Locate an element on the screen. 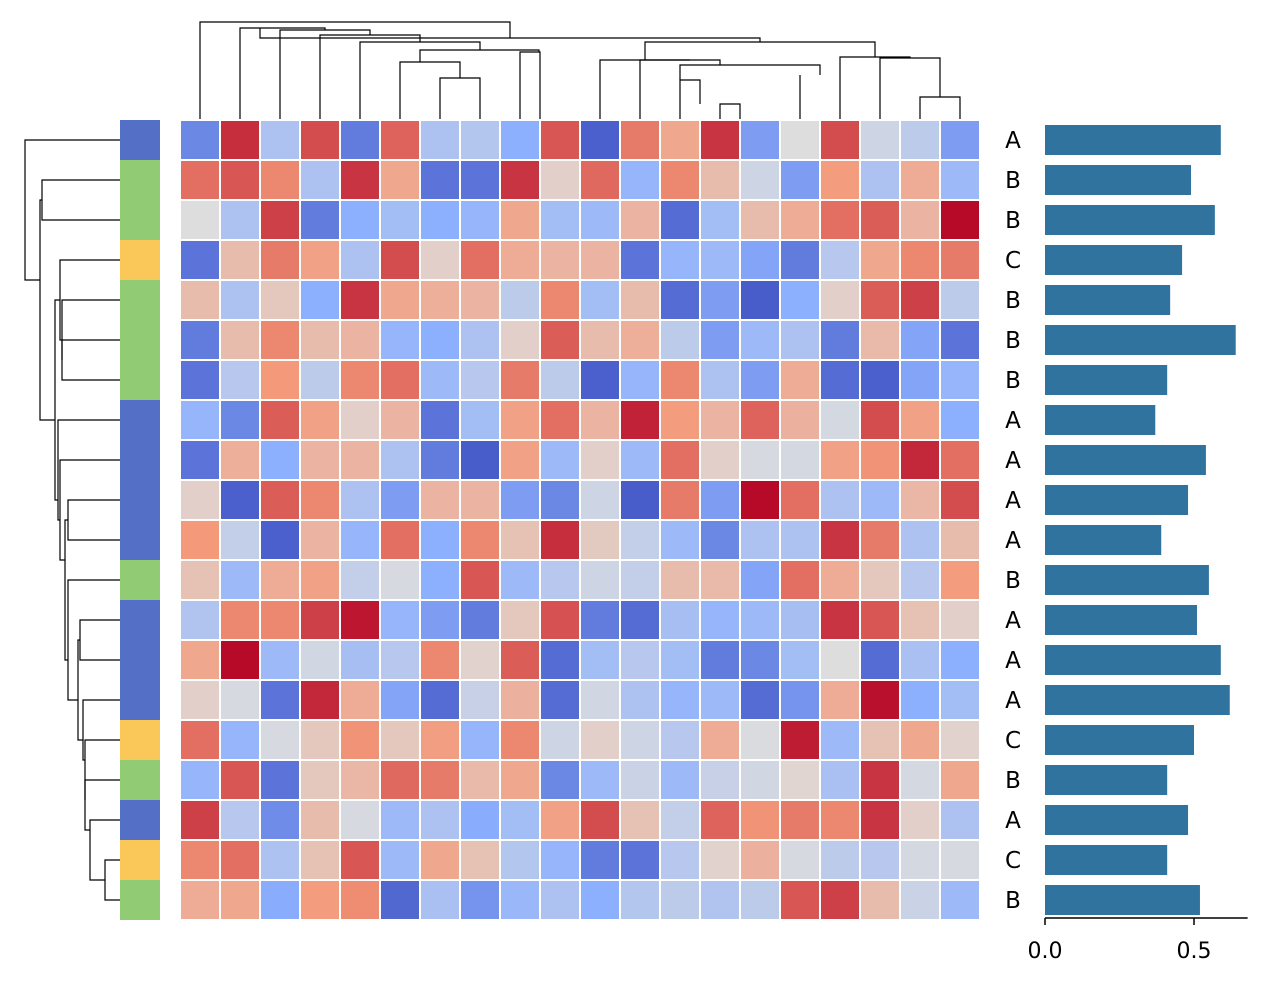 Image resolution: width=1265 pixels, height=991 pixels. bar-chart is located at coordinates (1140, 520).